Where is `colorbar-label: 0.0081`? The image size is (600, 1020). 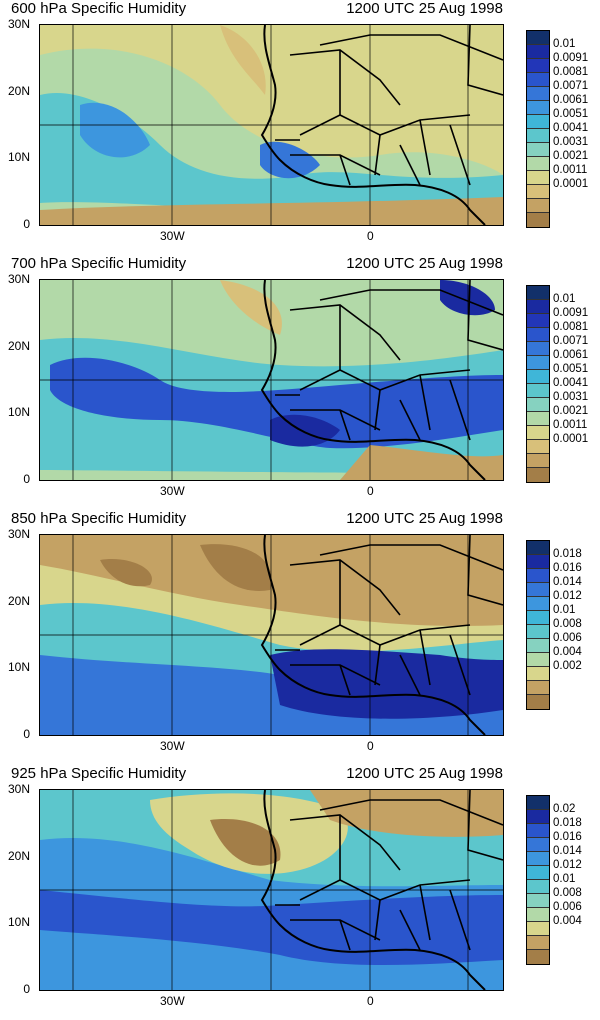
colorbar-label: 0.0081 is located at coordinates (571, 327).